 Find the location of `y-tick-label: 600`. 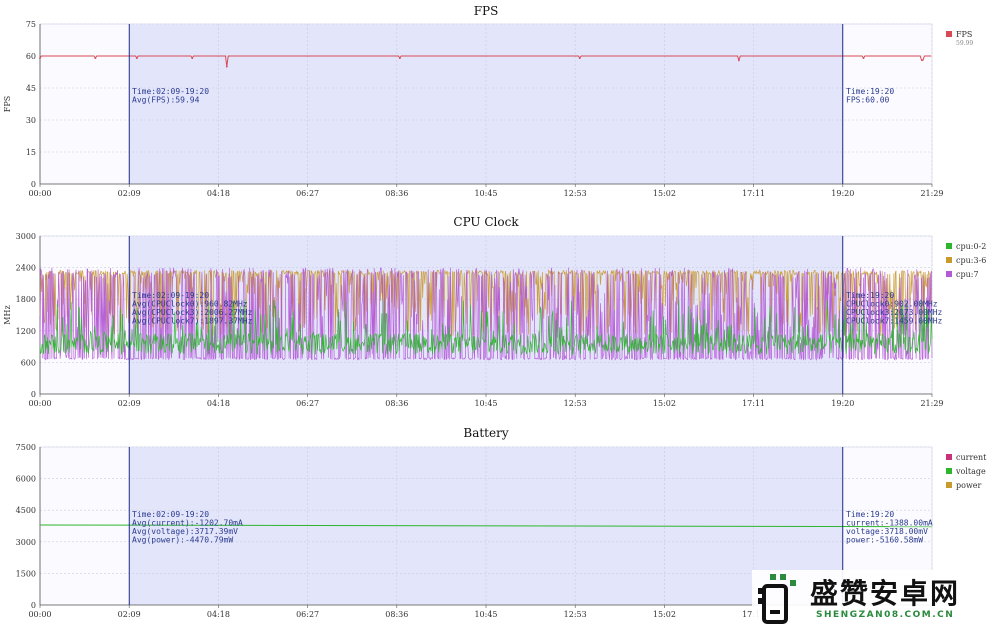

y-tick-label: 600 is located at coordinates (28, 362).